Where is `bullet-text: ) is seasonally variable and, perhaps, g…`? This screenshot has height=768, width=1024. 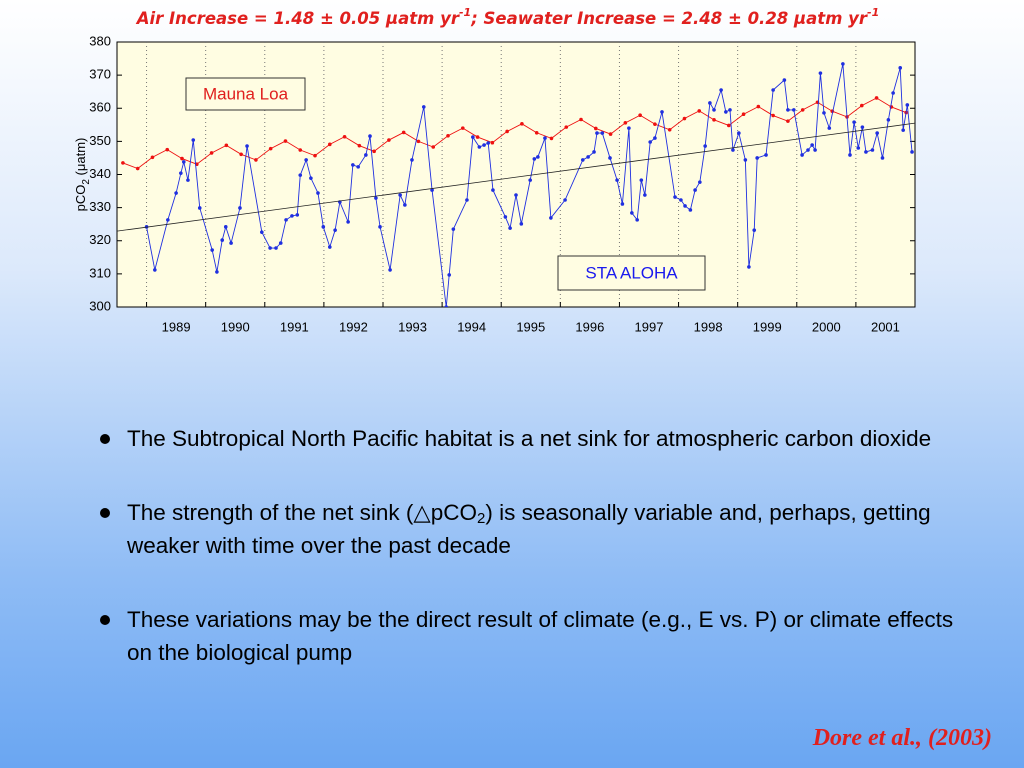 bullet-text: ) is seasonally variable and, perhaps, g… is located at coordinates (529, 529).